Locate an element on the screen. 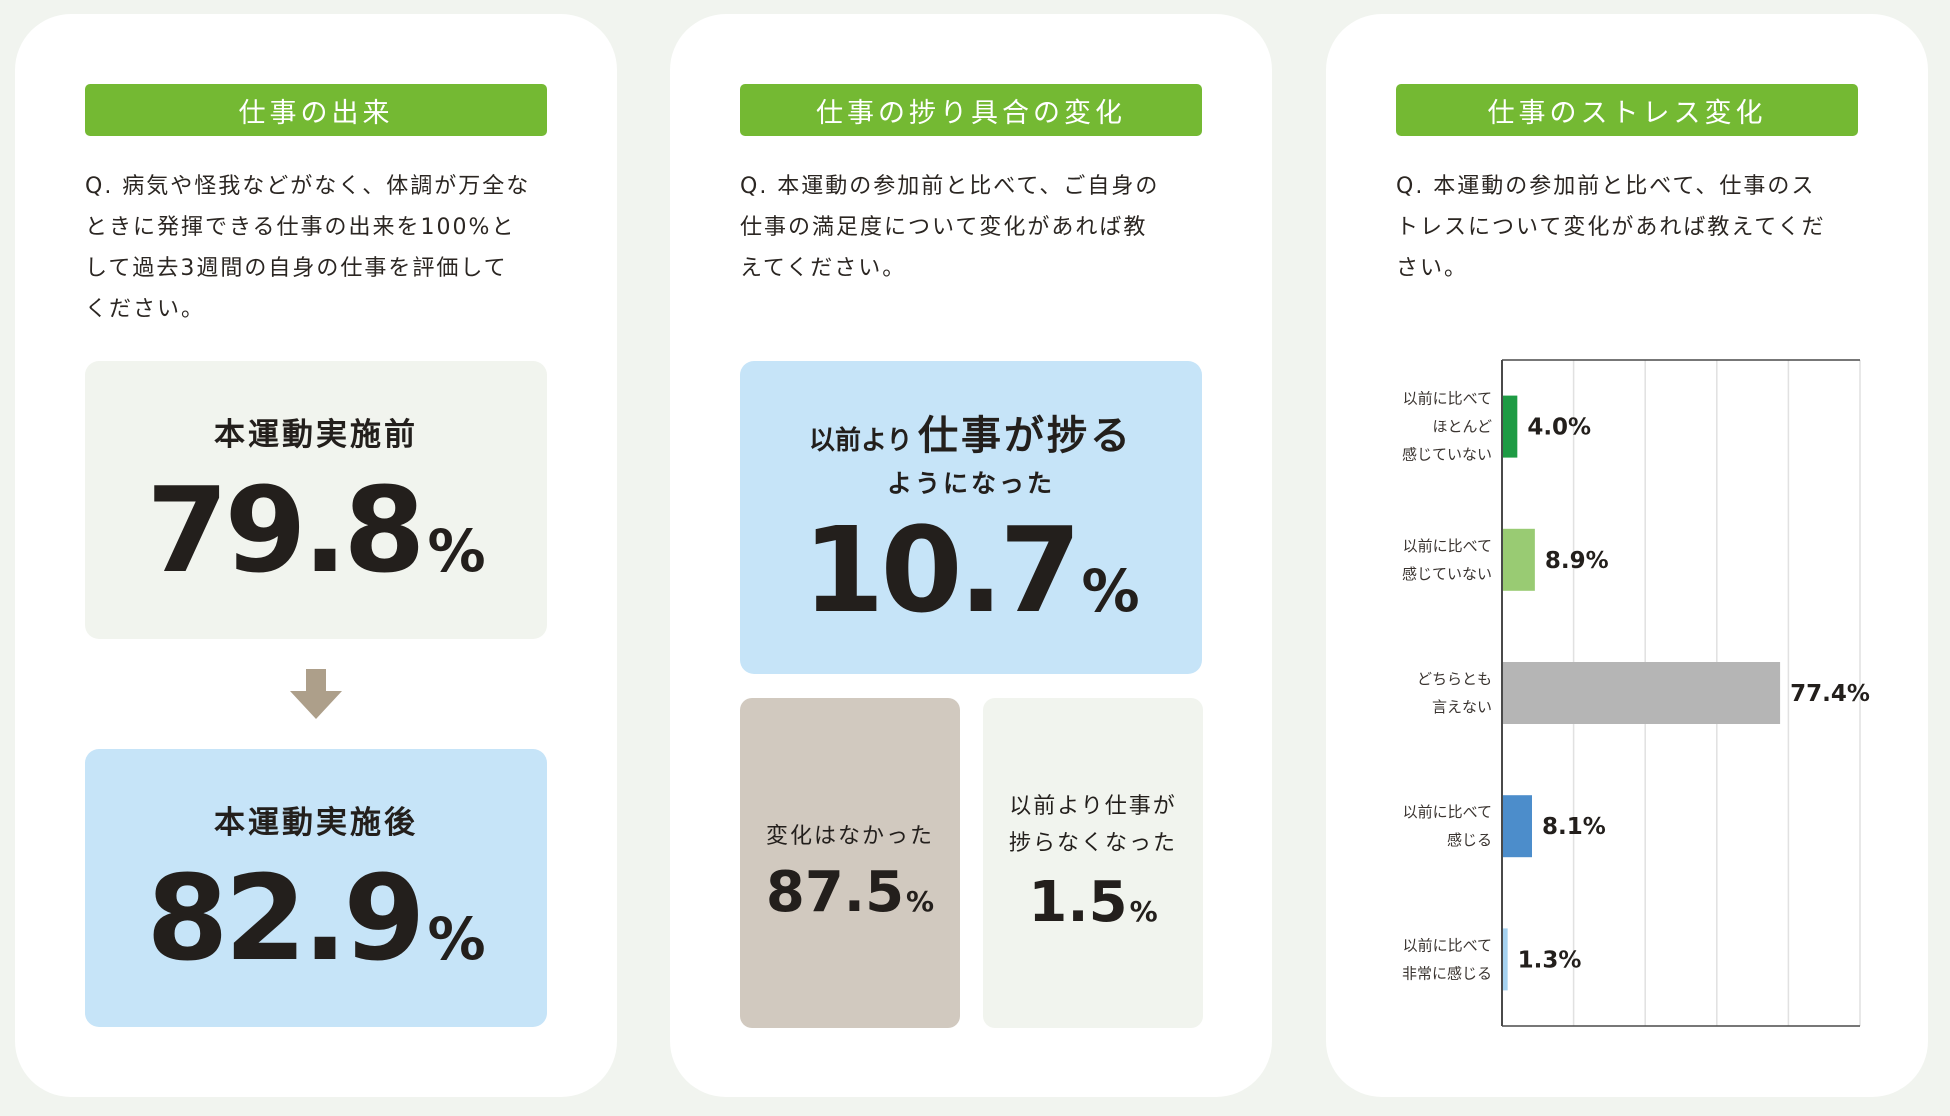 The image size is (1950, 1116). no-change-label: 変化はなかった is located at coordinates (849, 836).